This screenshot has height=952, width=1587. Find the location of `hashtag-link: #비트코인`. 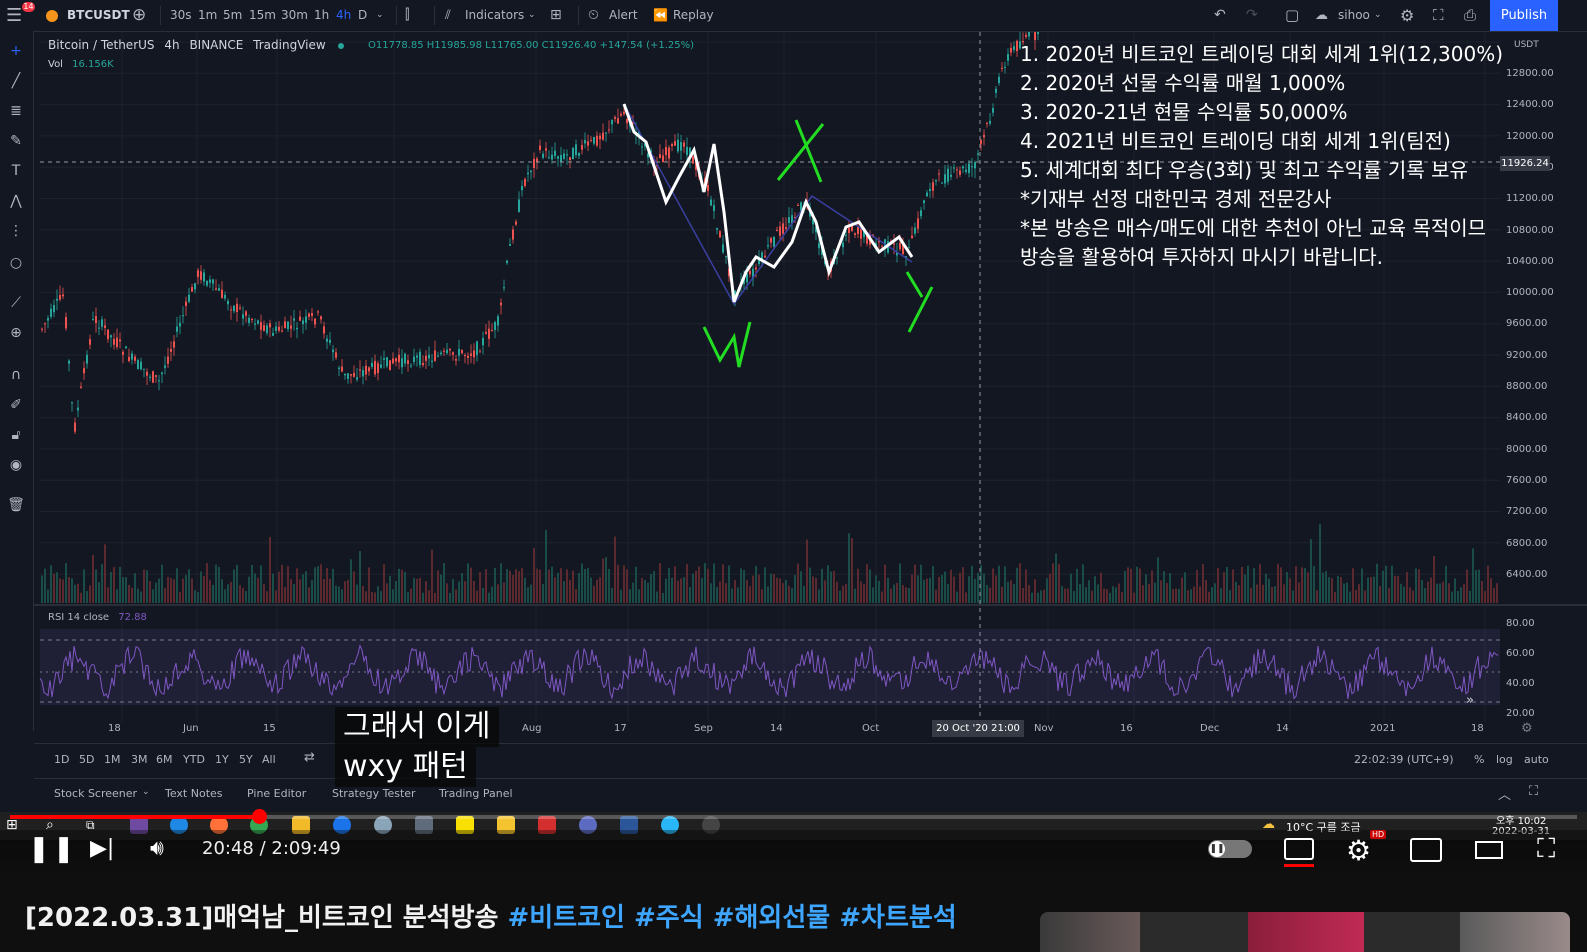

hashtag-link: #비트코인 is located at coordinates (566, 918).